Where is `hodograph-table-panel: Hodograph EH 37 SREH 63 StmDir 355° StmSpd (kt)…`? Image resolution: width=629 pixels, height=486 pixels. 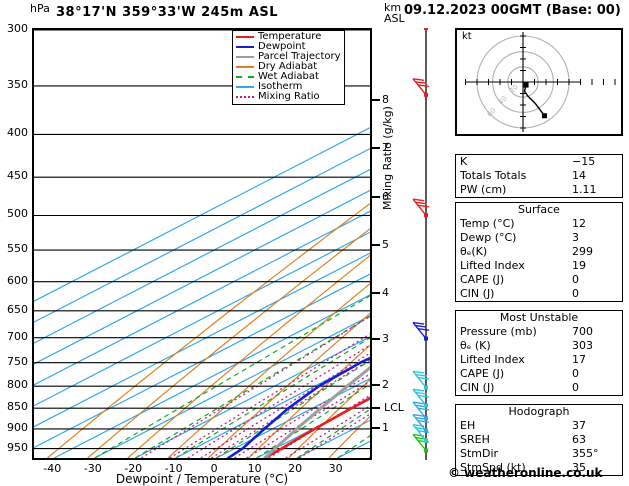
hodograph-table-panel: Hodograph EH 37 SREH 63 StmDir 355° StmSpd (kt)… is located at coordinates (539, 440).